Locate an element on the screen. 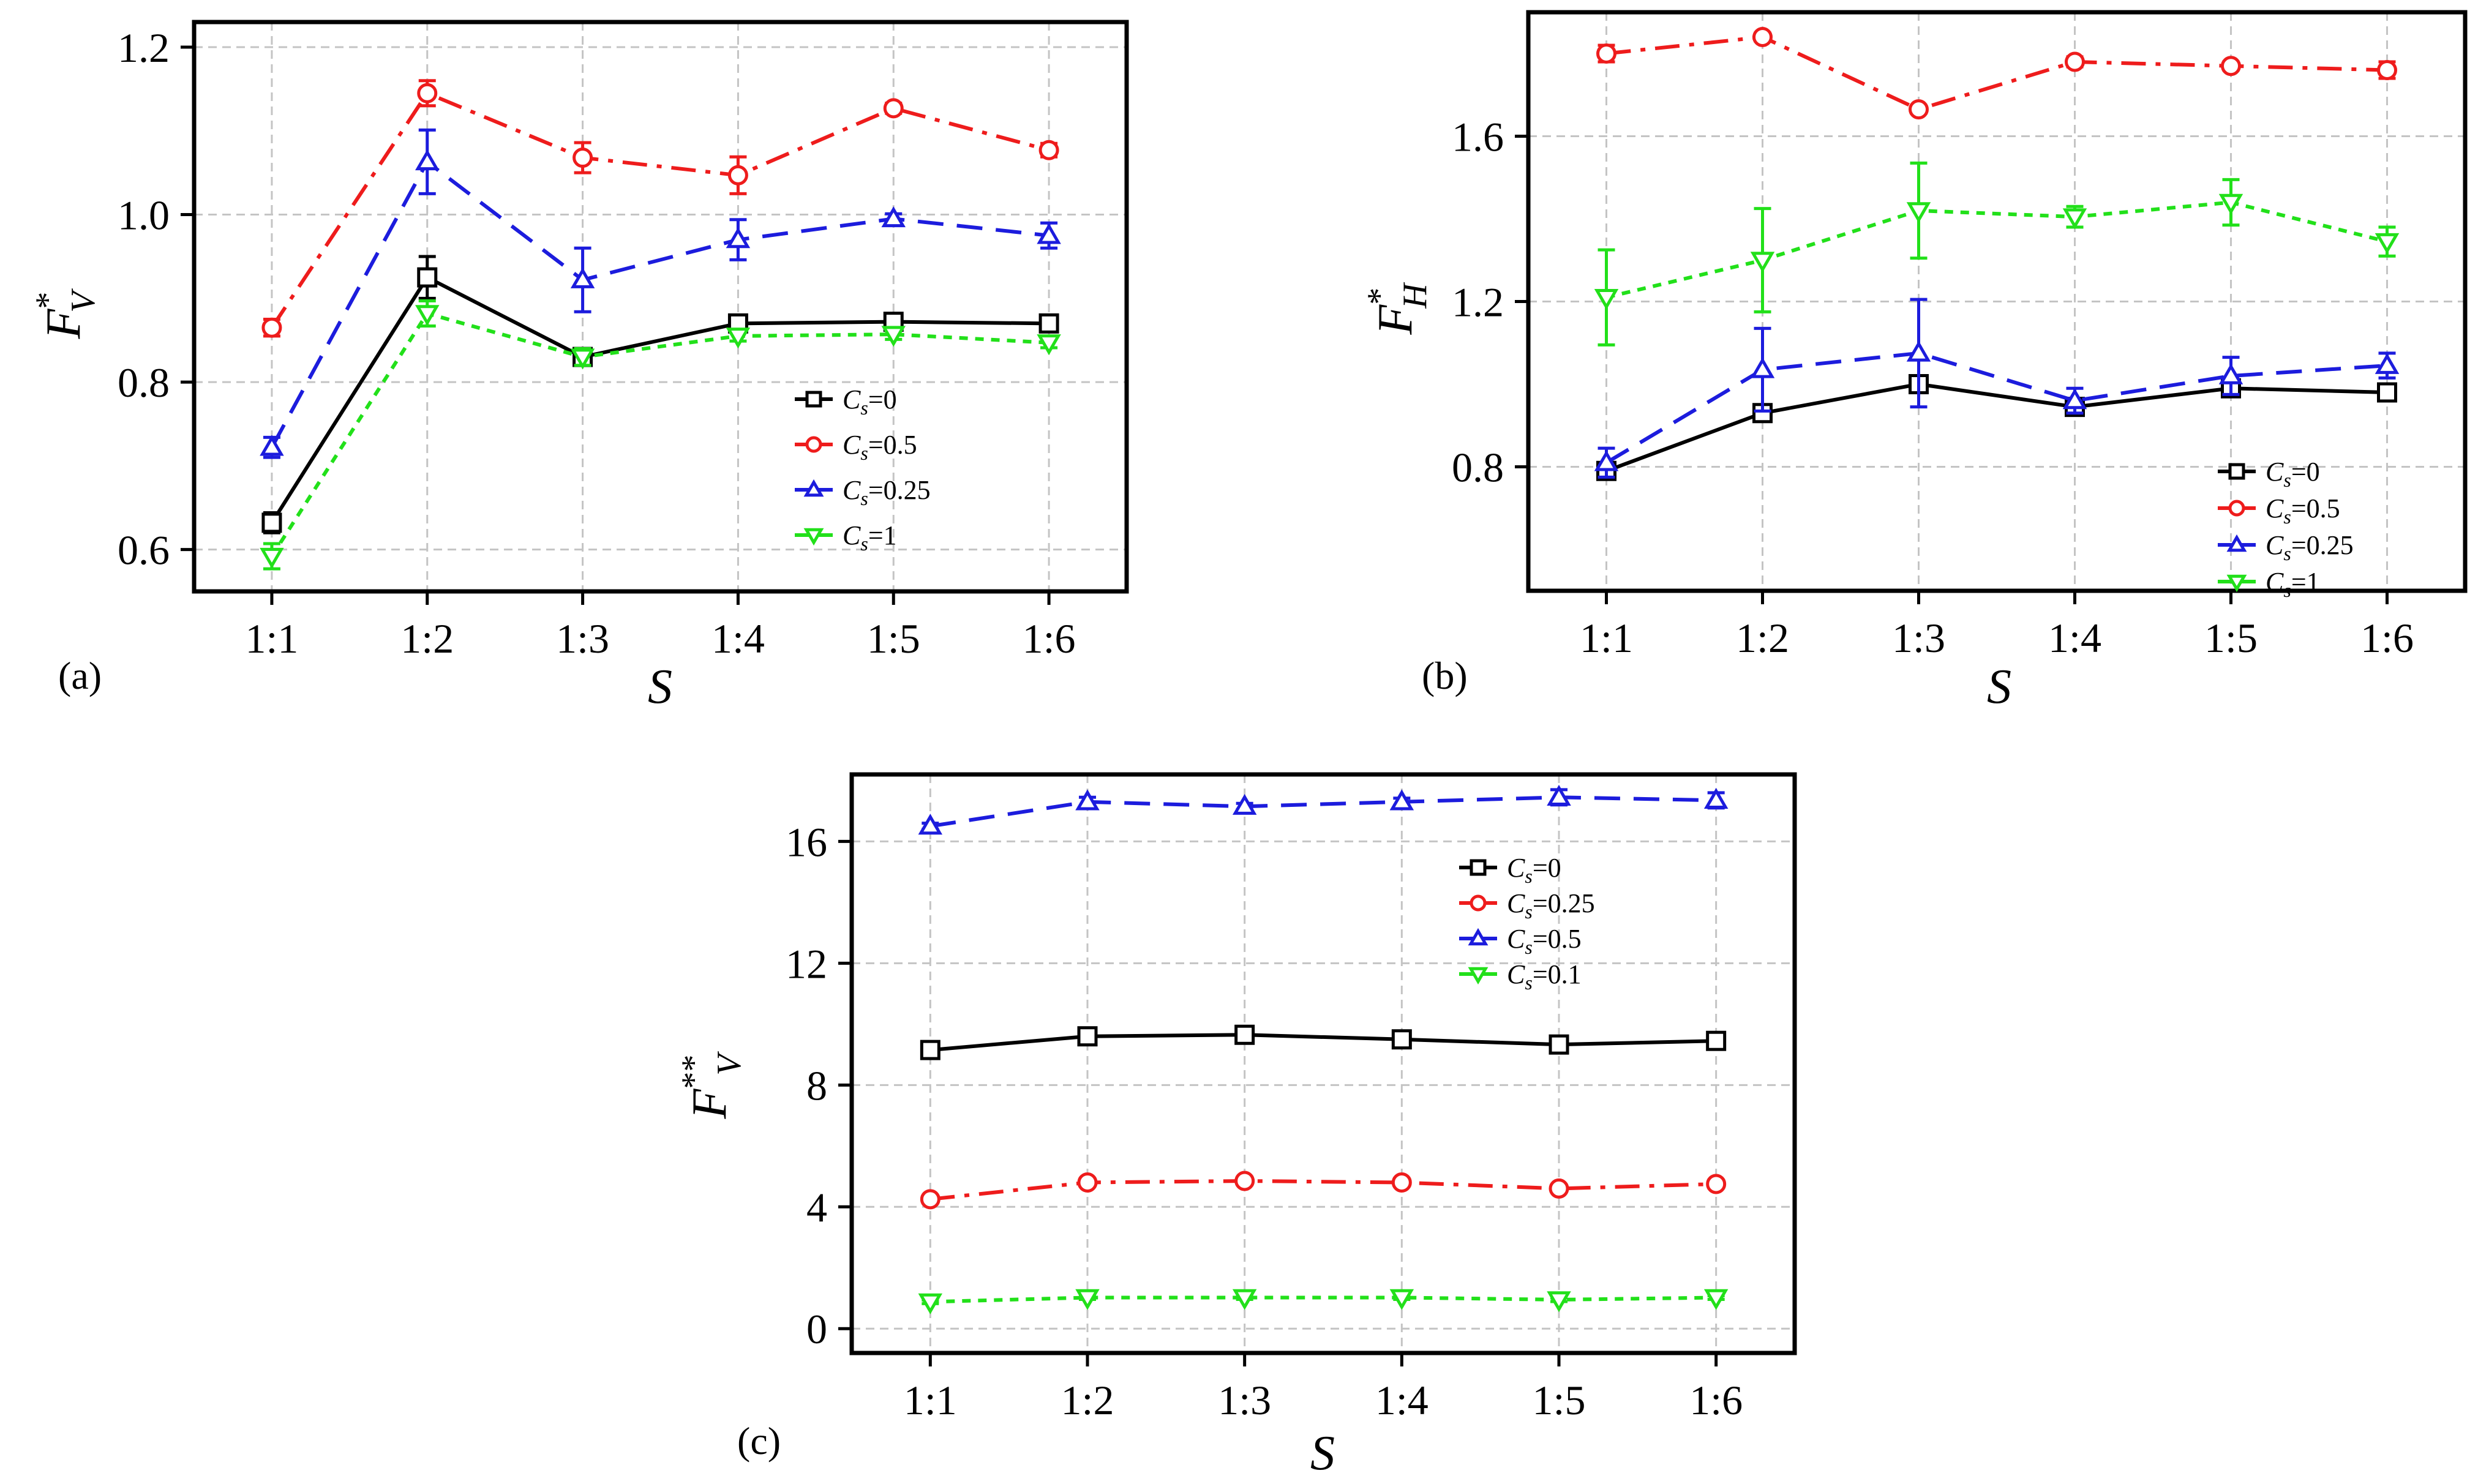 The image size is (2478, 1484). y-tick-label: 1.6 is located at coordinates (1478, 137).